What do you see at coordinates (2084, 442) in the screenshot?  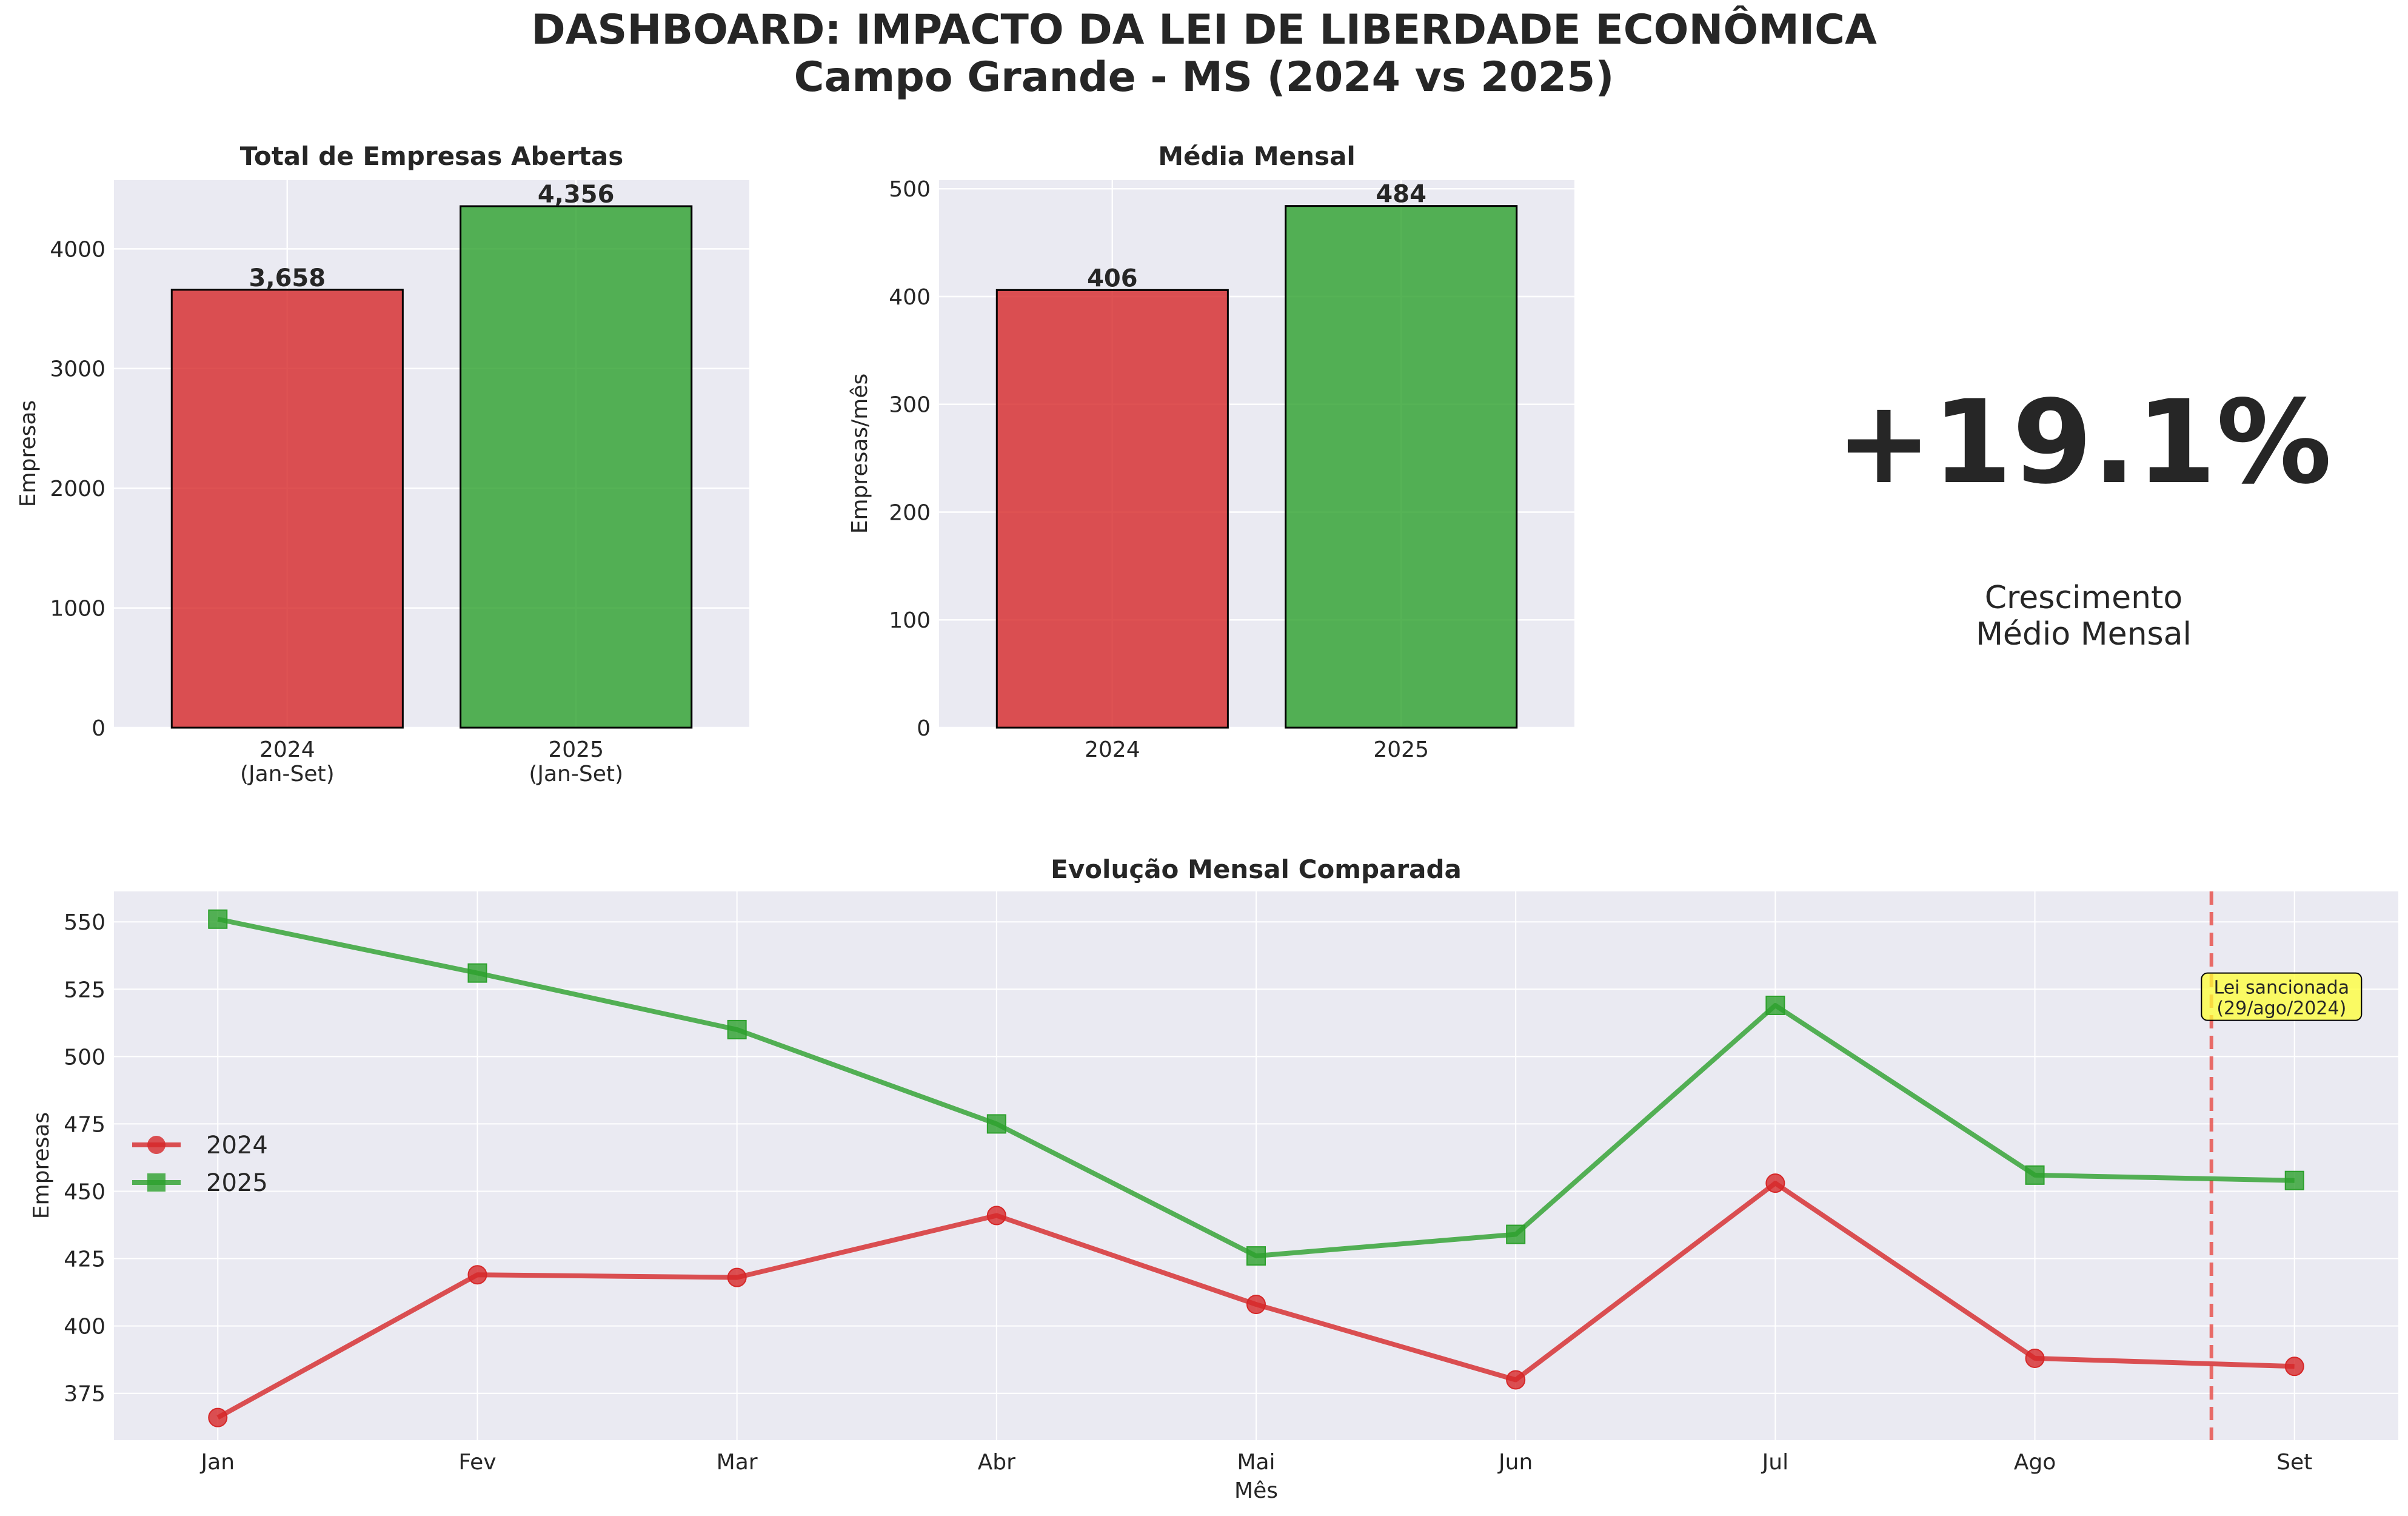 I see `kpi-value: +19.1%` at bounding box center [2084, 442].